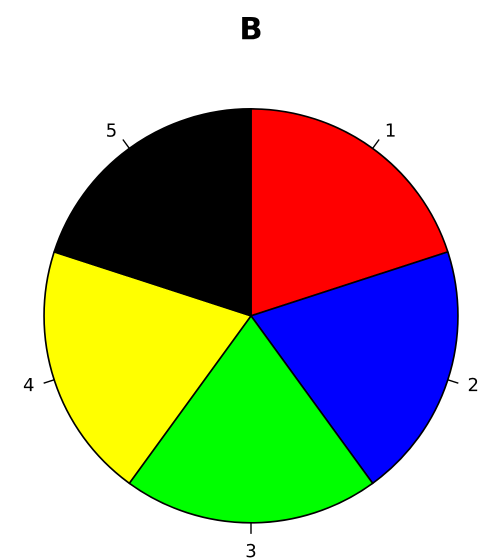 The image size is (479, 560). I want to click on slice-label: 2, so click(473, 385).